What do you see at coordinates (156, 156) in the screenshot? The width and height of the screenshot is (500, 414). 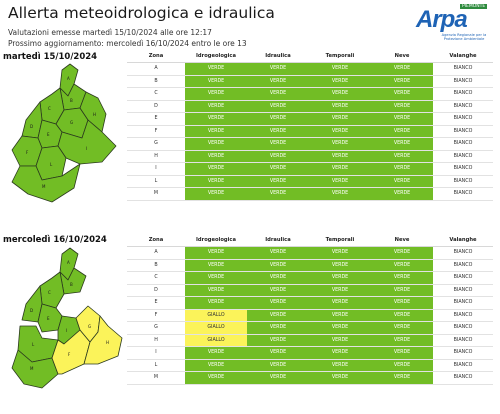 I see `zone-cell: H` at bounding box center [156, 156].